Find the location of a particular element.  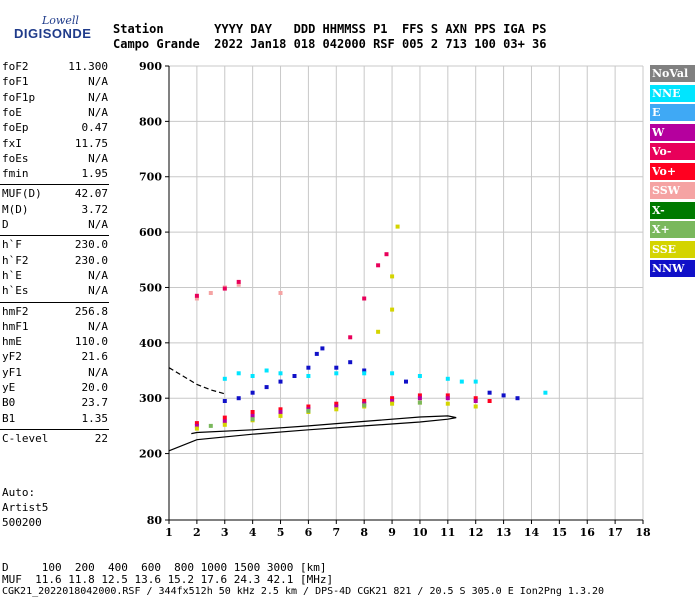

x-tick-label: 5 is located at coordinates (281, 532).